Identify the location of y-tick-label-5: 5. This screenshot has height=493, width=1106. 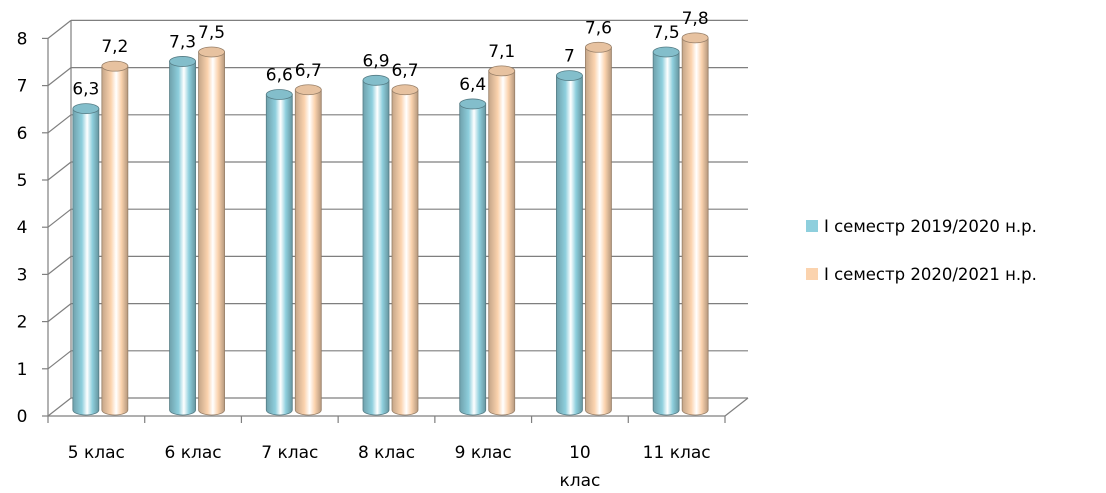
(22, 181).